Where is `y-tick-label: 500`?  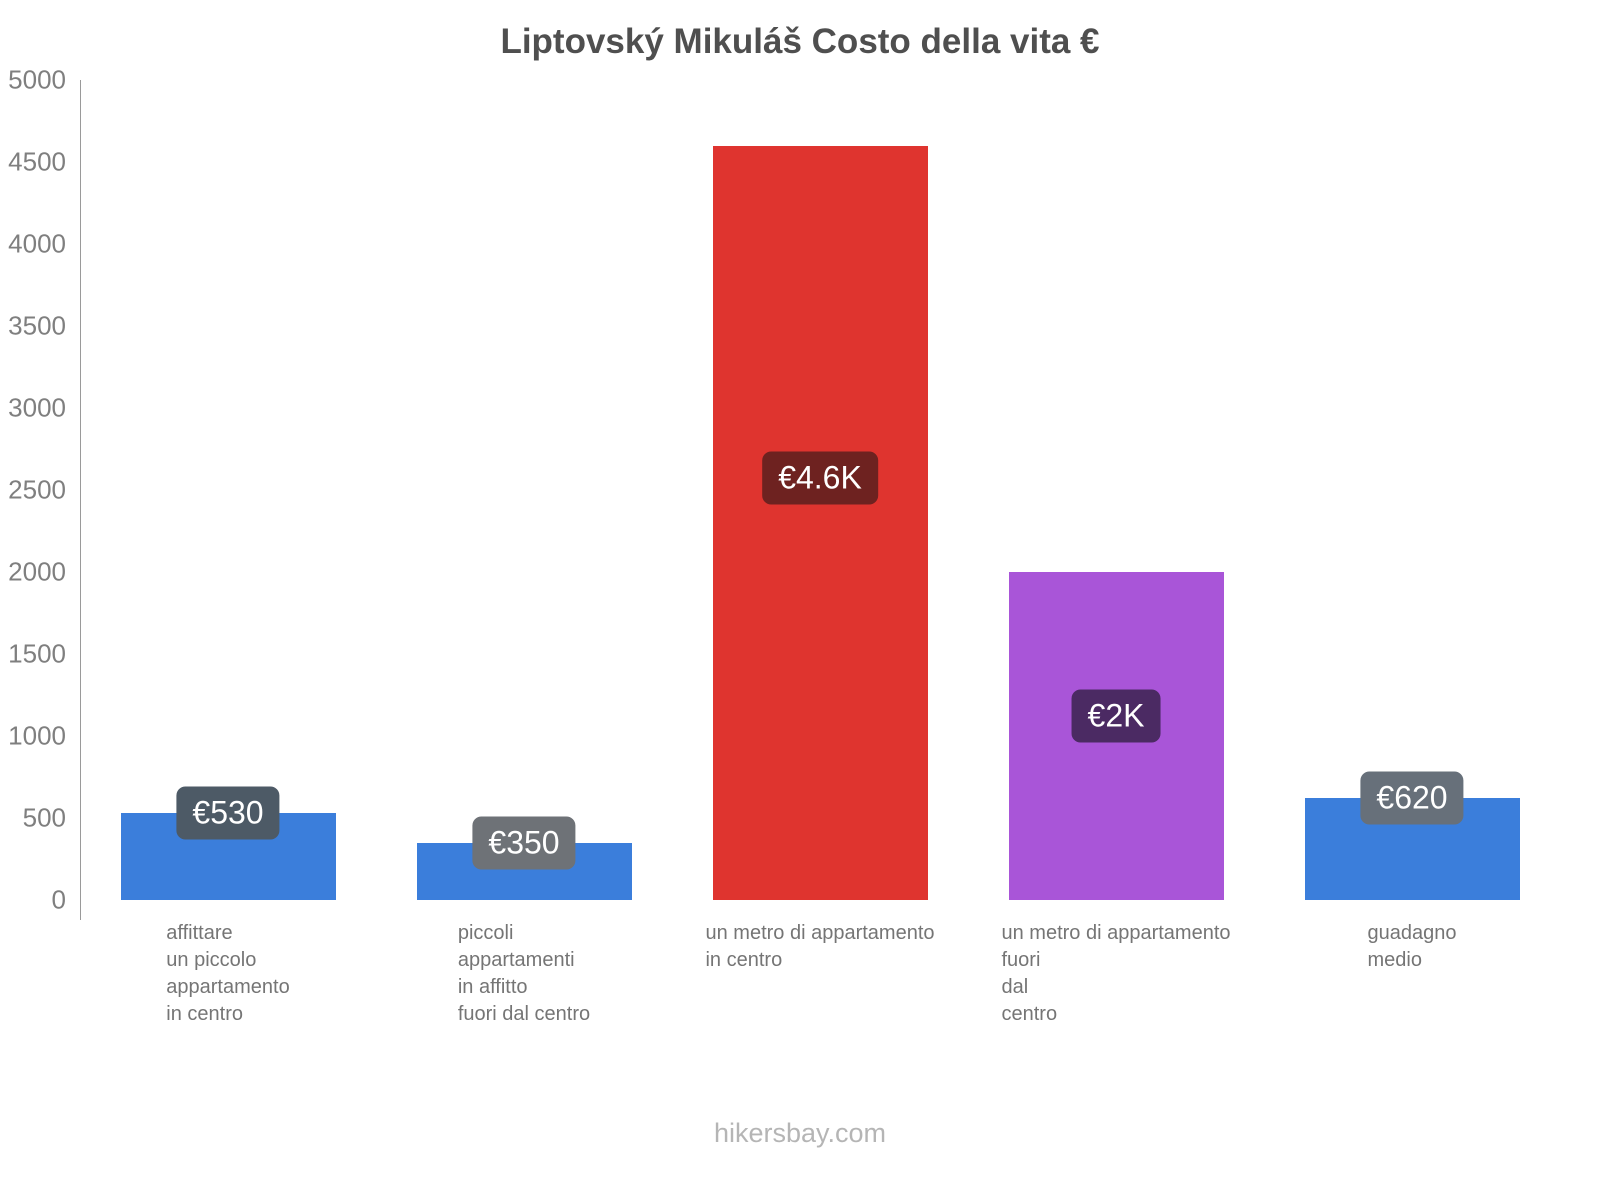 y-tick-label: 500 is located at coordinates (44, 817).